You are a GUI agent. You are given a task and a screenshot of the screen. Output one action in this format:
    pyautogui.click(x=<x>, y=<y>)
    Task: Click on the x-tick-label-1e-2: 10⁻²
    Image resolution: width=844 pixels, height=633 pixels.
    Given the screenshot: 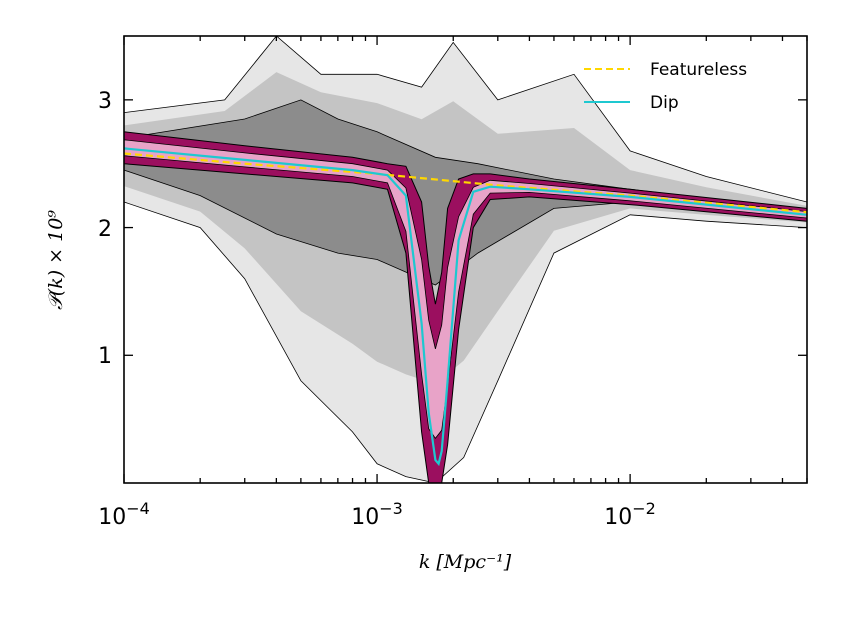 What is the action you would take?
    pyautogui.click(x=630, y=514)
    